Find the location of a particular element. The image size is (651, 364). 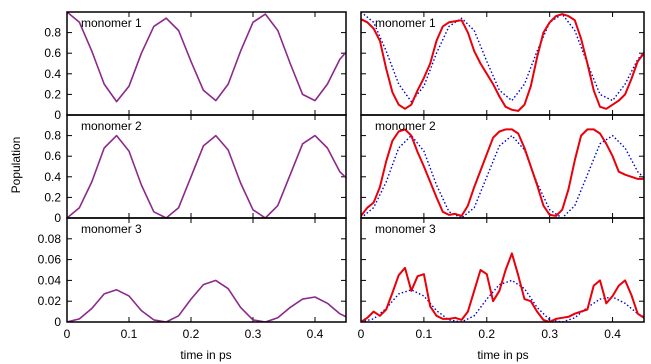

y-tick-label: 0.04 is located at coordinates (50, 280).